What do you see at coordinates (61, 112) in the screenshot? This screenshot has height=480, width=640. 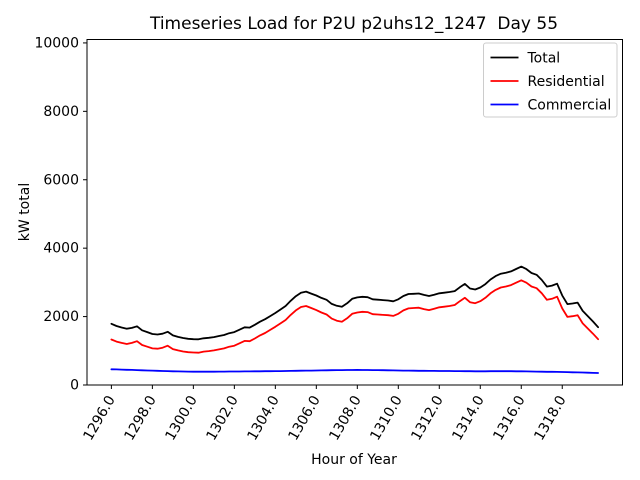 I see `y-tick-label: 8000` at bounding box center [61, 112].